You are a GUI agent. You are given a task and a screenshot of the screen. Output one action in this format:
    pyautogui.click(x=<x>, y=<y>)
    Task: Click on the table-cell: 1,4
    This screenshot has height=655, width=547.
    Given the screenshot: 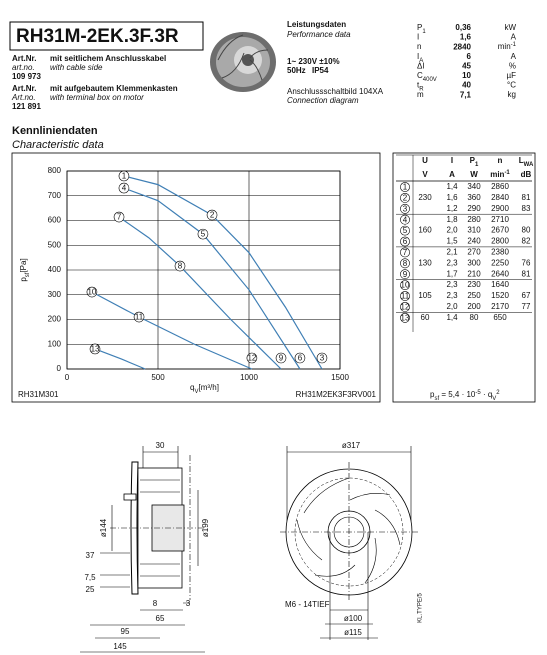 What is the action you would take?
    pyautogui.click(x=452, y=317)
    